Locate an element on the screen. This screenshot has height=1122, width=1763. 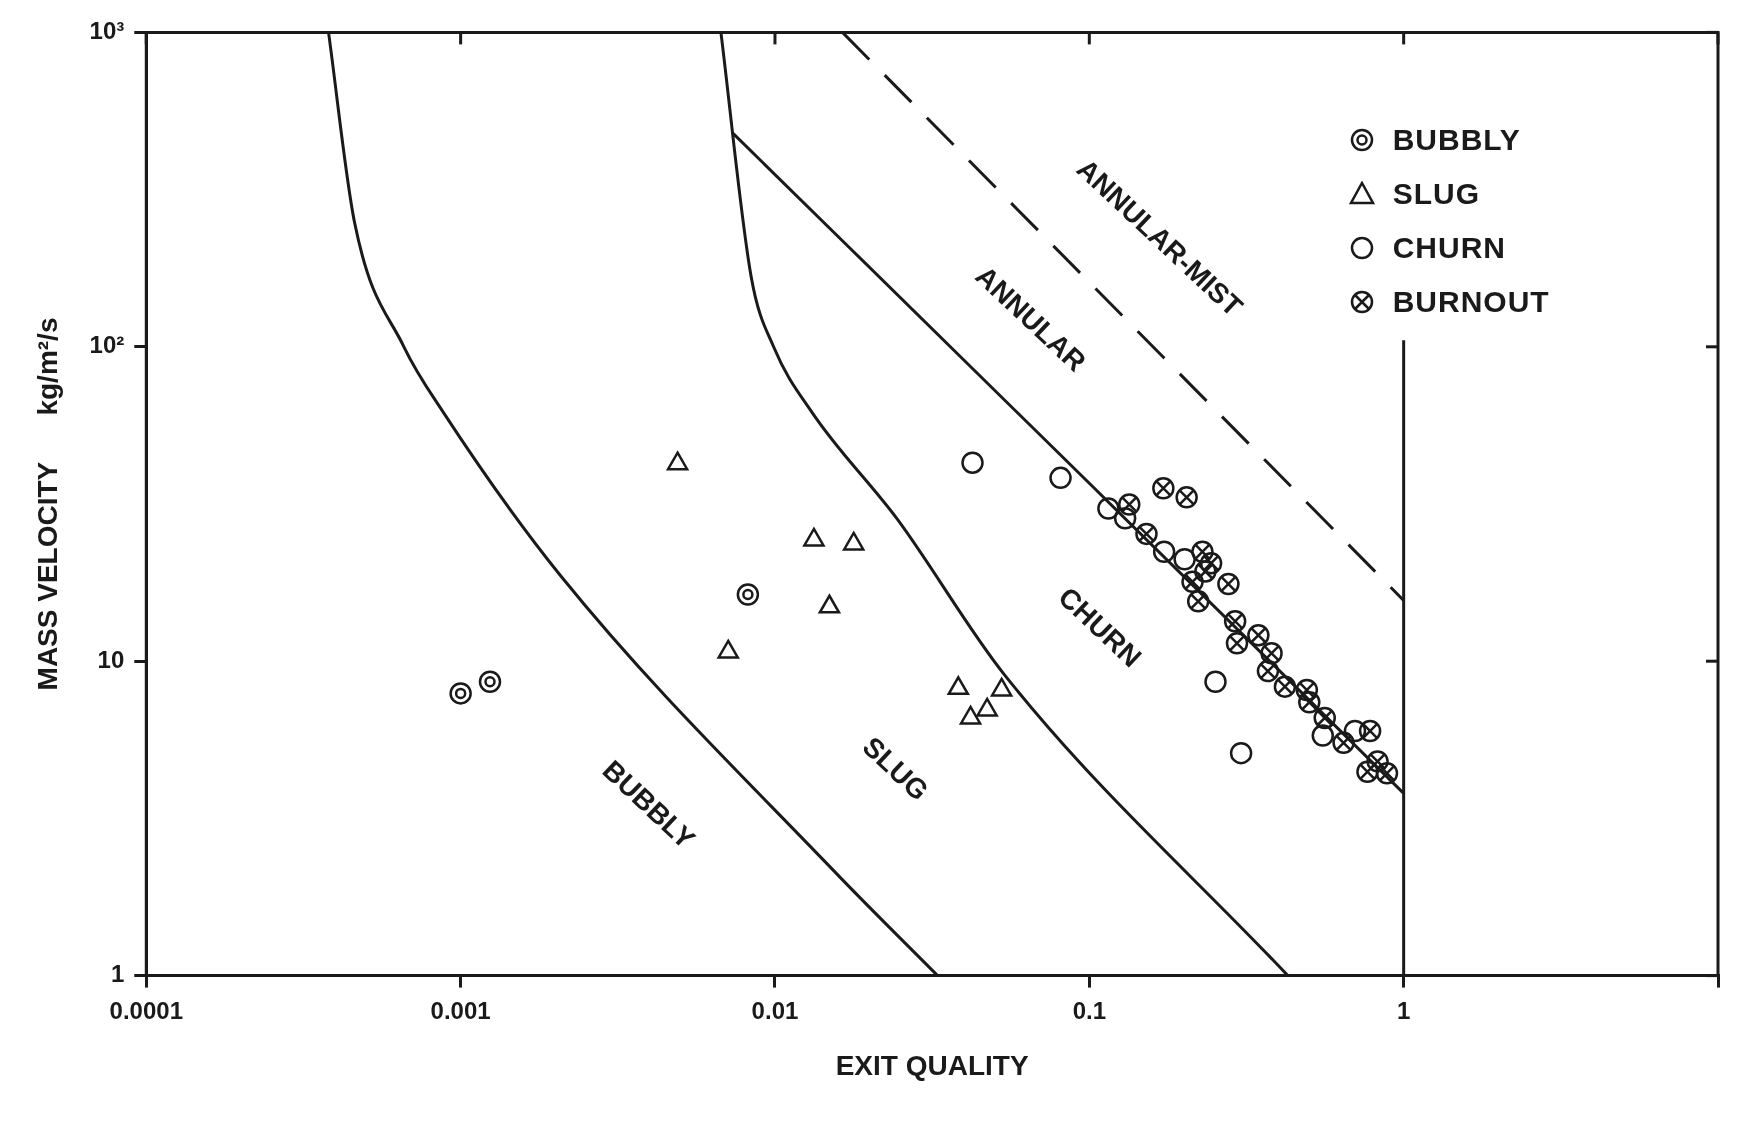
legend-label: BUBBLY is located at coordinates (1456, 139).